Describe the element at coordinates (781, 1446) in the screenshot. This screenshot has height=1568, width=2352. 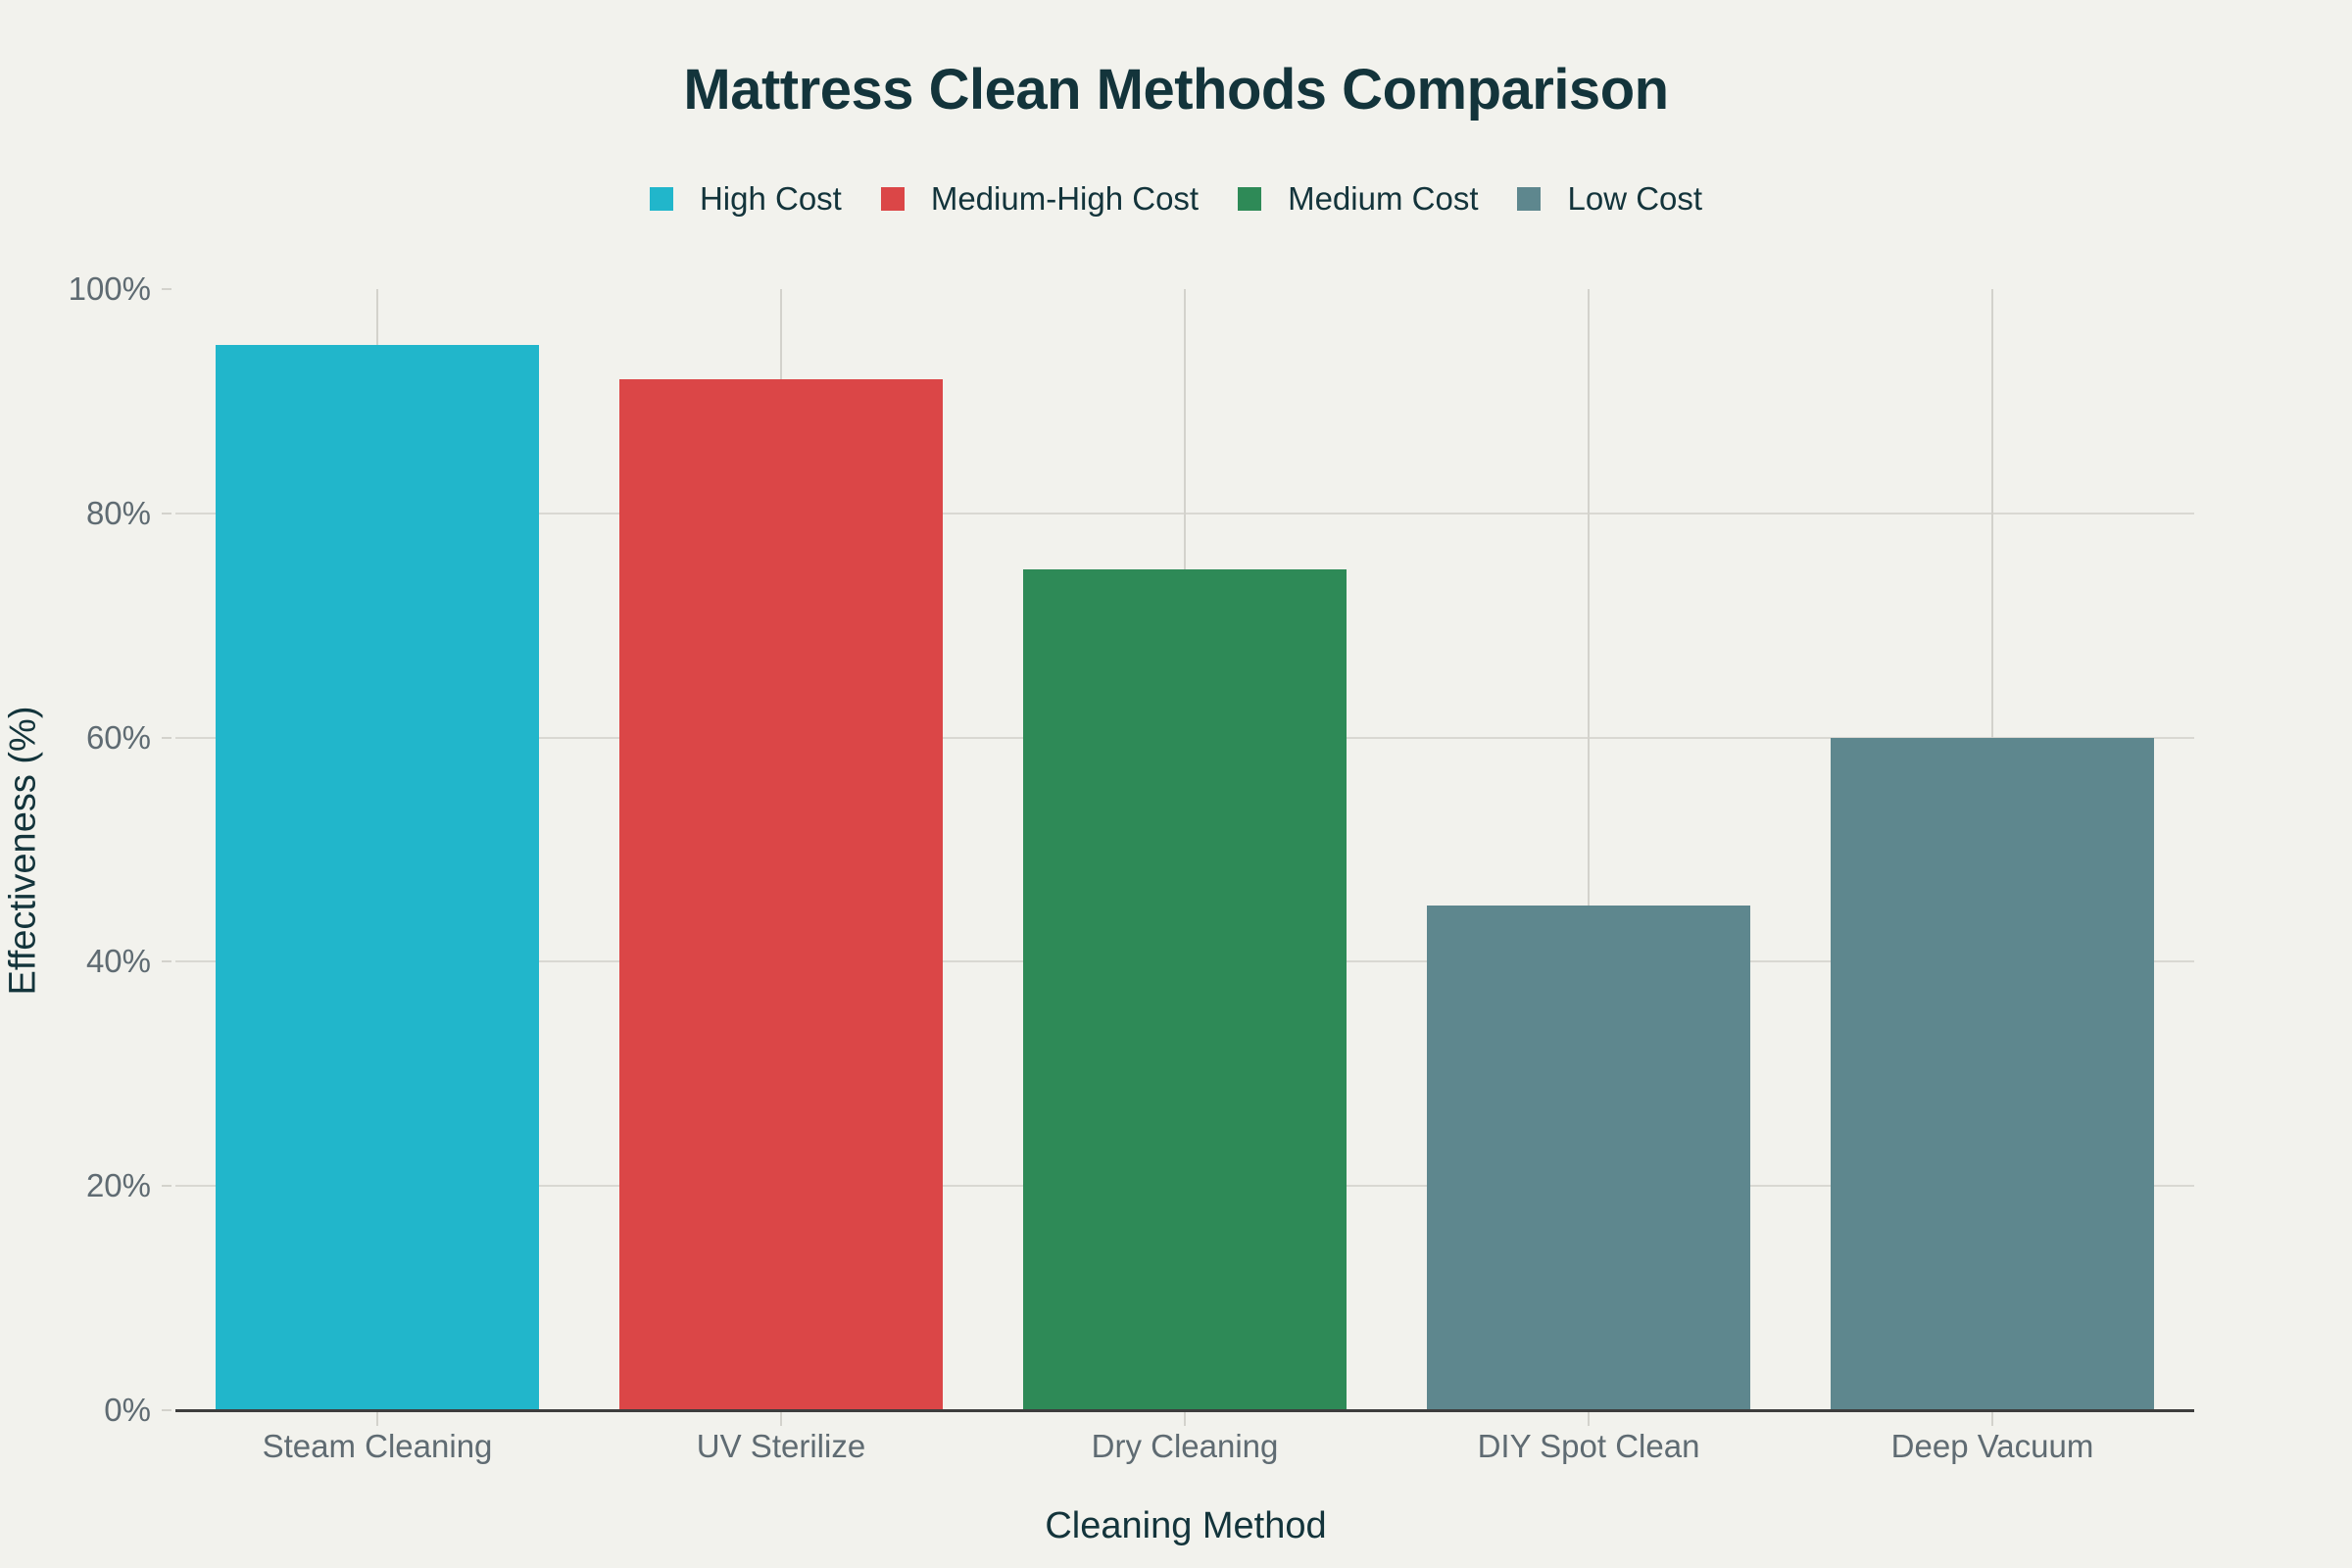
I see `x-tick-label: UV Sterilize` at that location.